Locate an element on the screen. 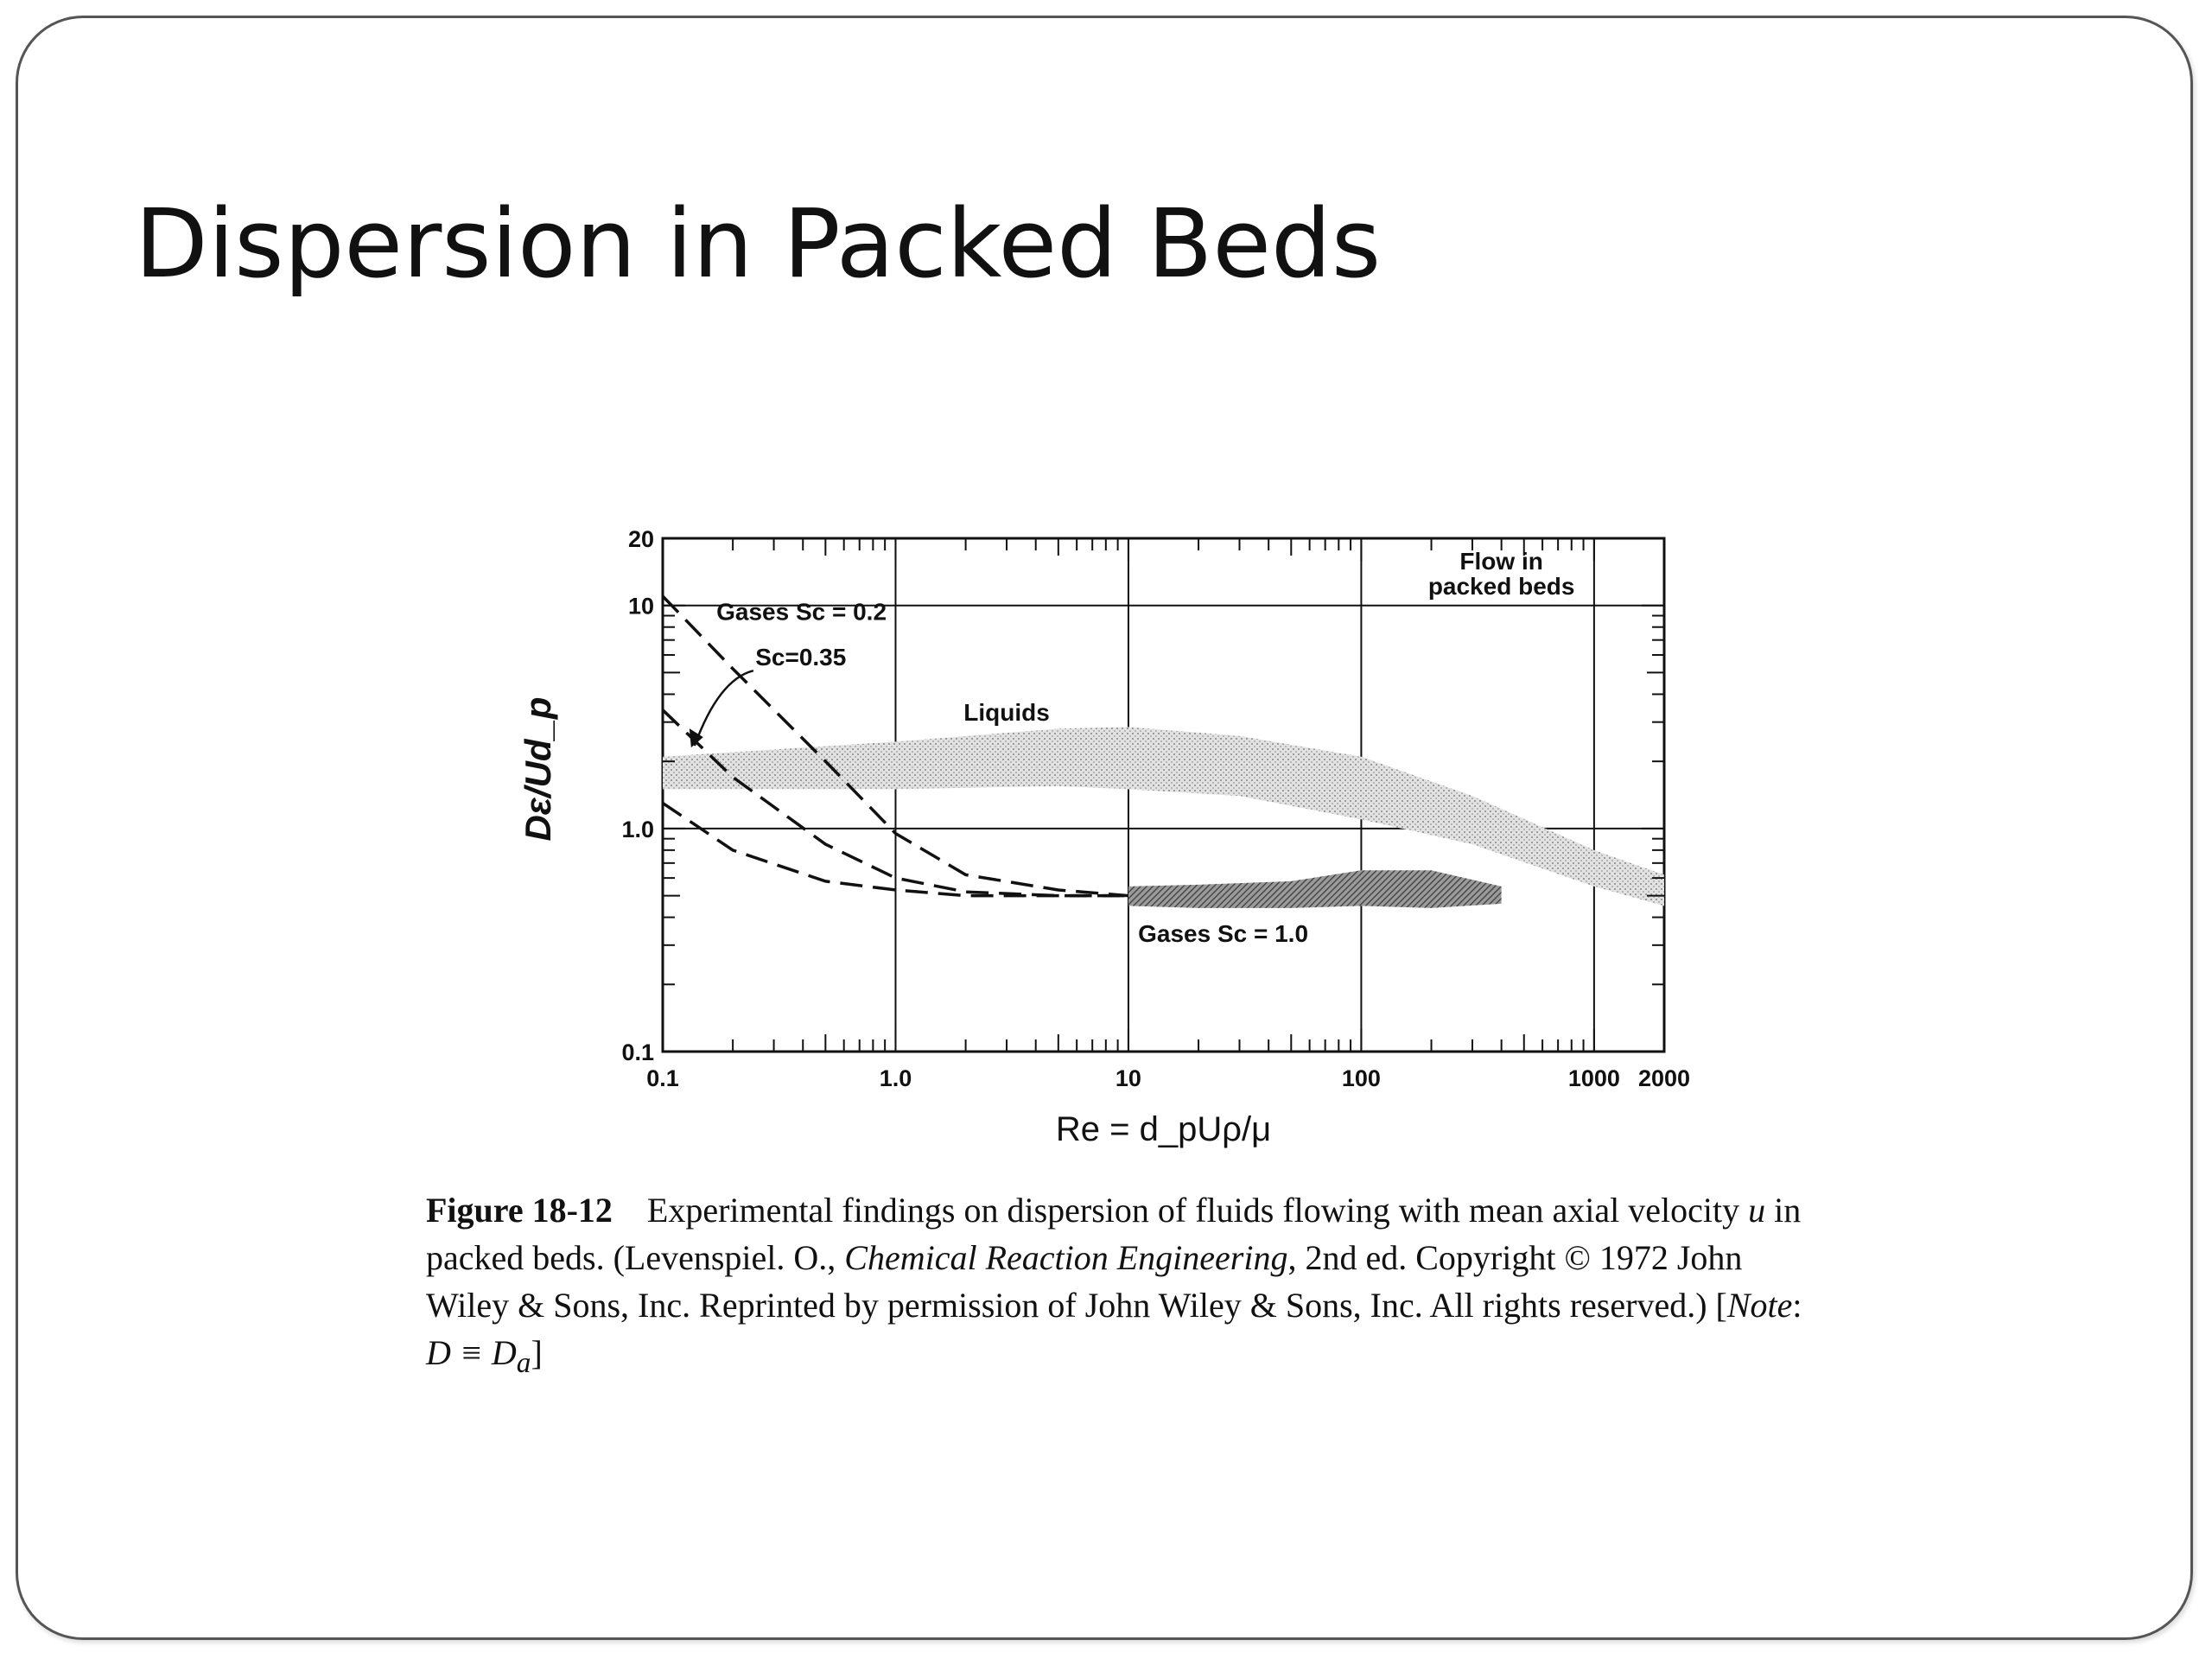 This screenshot has height=1659, width=2212. y-tick-label: 10 is located at coordinates (641, 607).